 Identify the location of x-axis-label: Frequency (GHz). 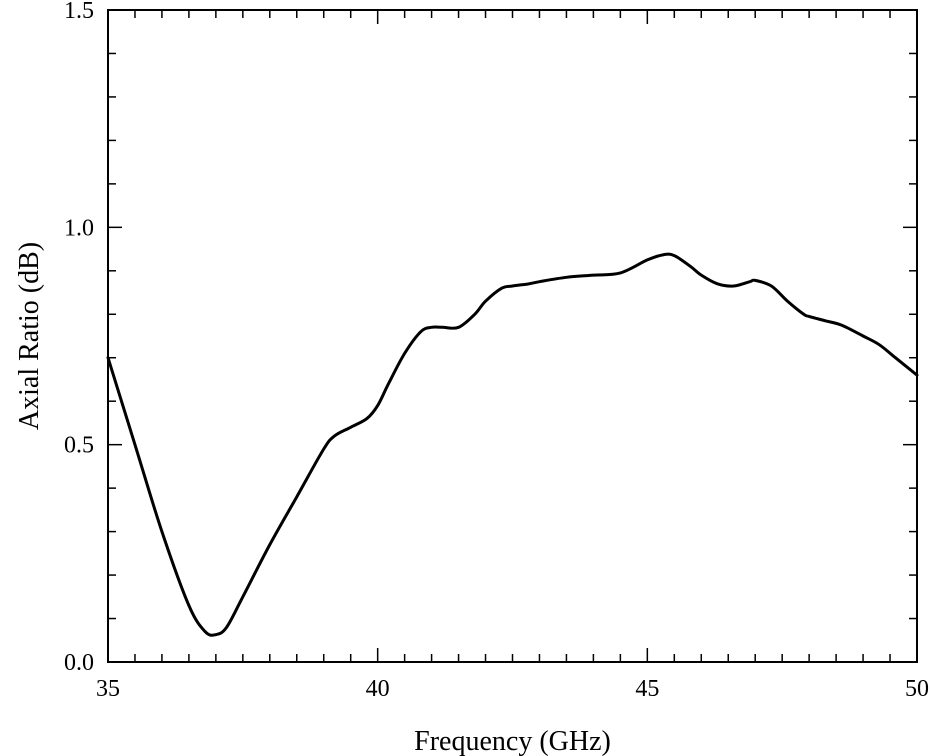
(512, 741).